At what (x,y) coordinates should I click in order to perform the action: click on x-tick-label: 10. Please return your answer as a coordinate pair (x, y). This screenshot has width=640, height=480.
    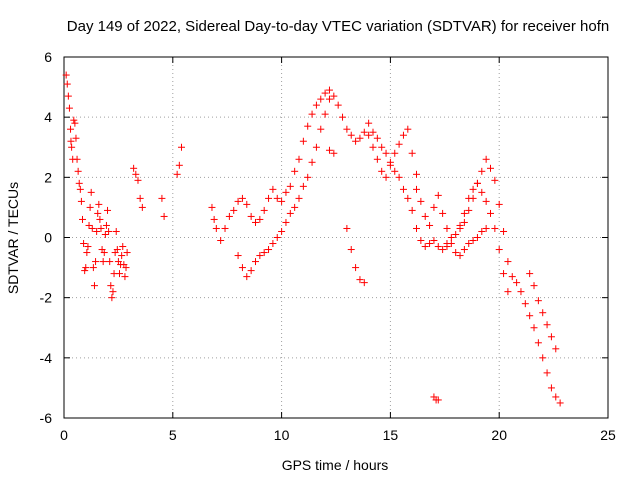
    Looking at the image, I should click on (282, 435).